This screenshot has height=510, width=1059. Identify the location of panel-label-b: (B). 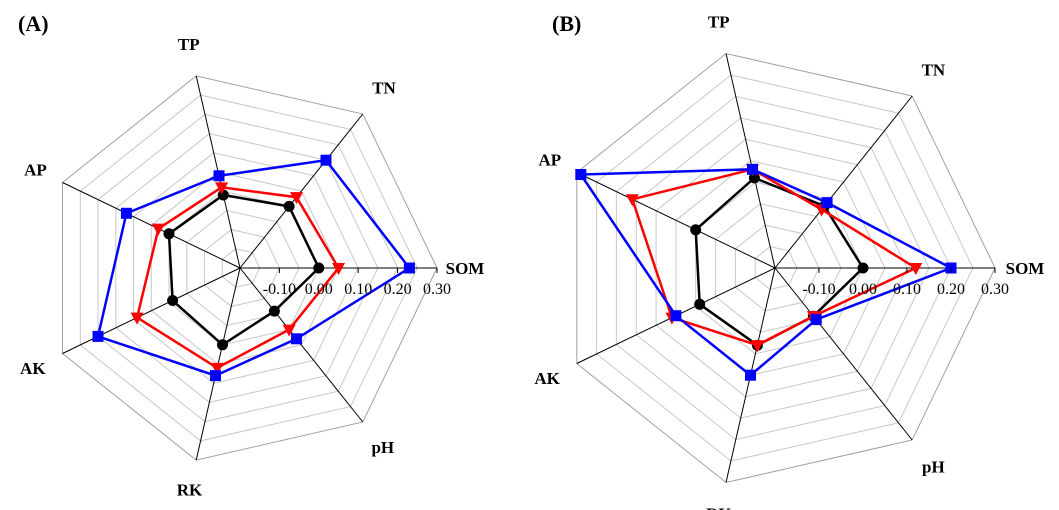
(566, 23).